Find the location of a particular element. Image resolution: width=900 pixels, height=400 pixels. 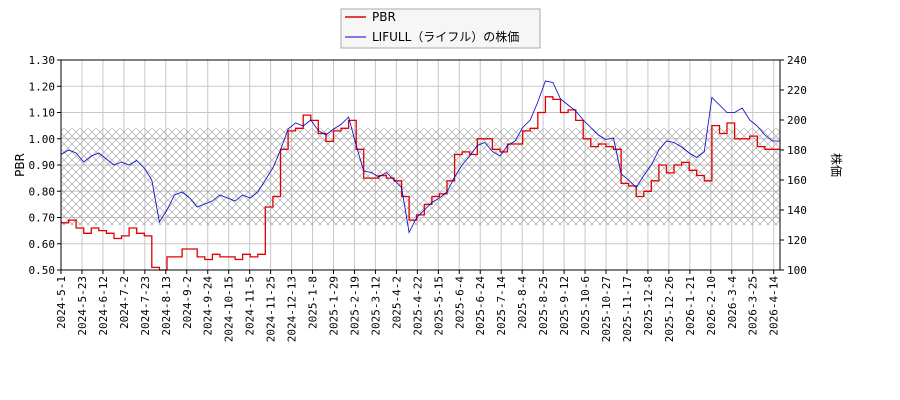

y-right-tick-label: 100 is located at coordinates (797, 270).